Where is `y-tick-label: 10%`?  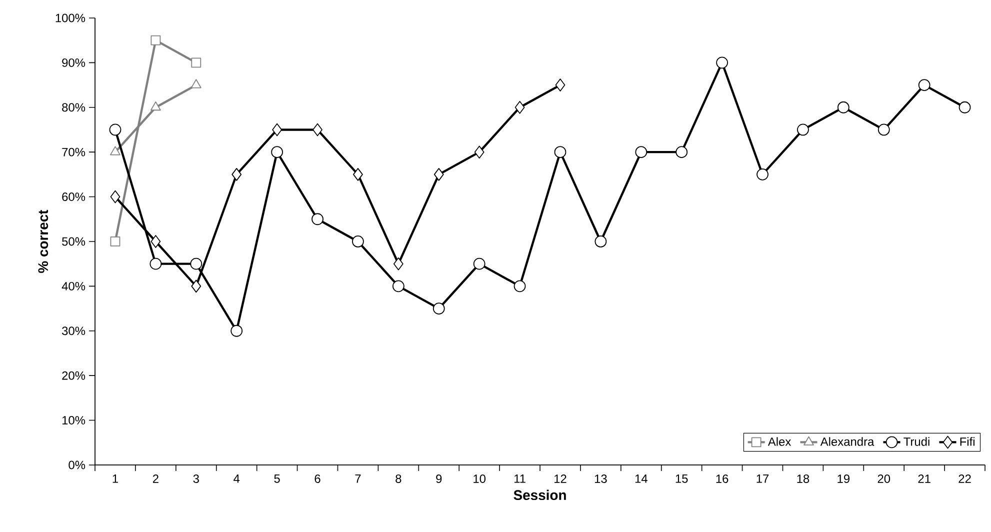 y-tick-label: 10% is located at coordinates (74, 420).